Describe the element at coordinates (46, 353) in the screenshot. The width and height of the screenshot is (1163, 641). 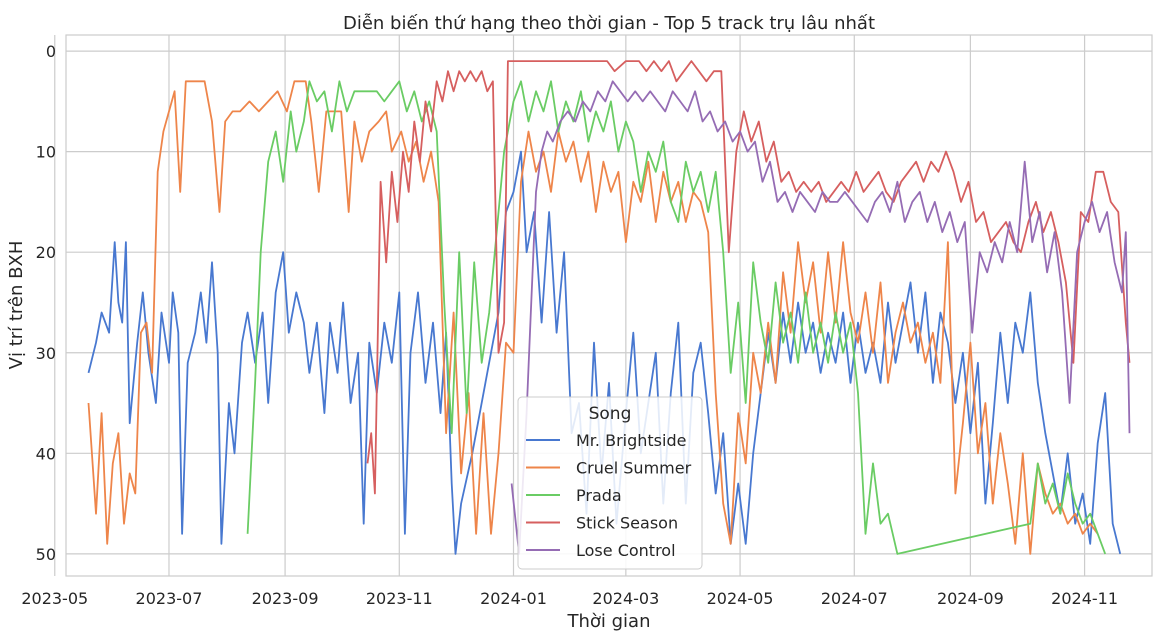
I see `y-tick-label: 30` at that location.